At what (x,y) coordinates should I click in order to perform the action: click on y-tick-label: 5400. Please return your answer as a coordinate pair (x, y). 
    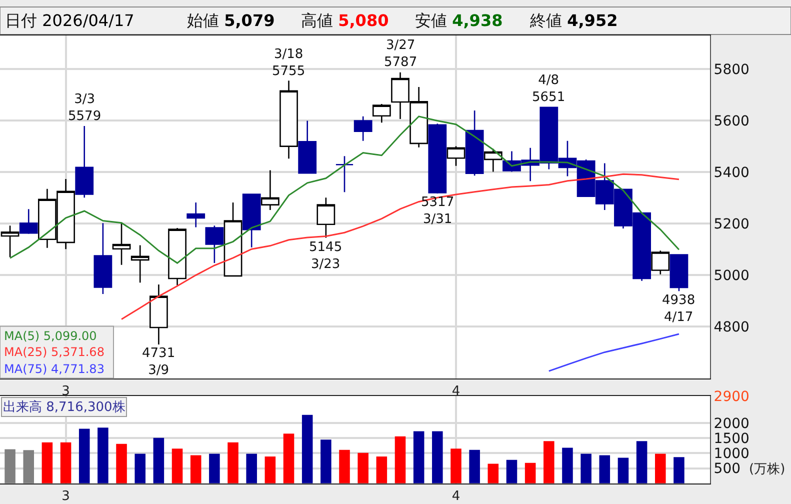
    Looking at the image, I should click on (732, 172).